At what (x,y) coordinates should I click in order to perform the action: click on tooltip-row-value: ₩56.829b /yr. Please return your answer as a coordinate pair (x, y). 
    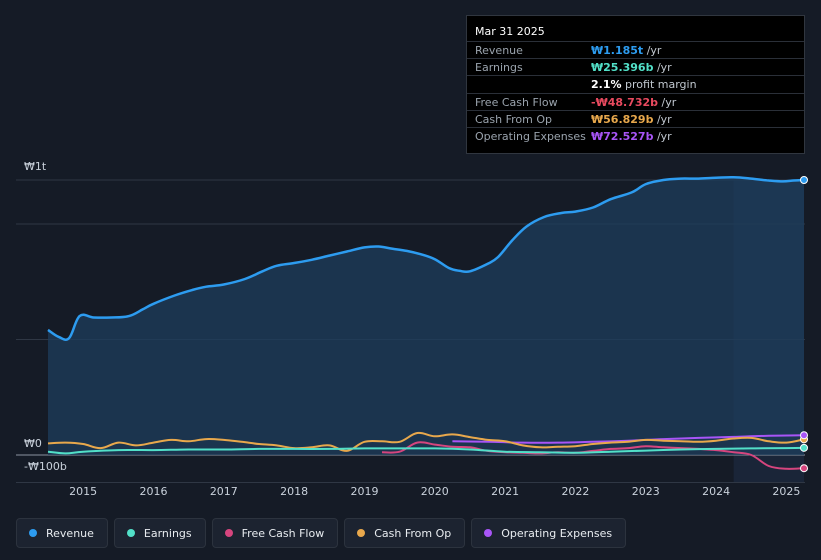
    Looking at the image, I should click on (631, 119).